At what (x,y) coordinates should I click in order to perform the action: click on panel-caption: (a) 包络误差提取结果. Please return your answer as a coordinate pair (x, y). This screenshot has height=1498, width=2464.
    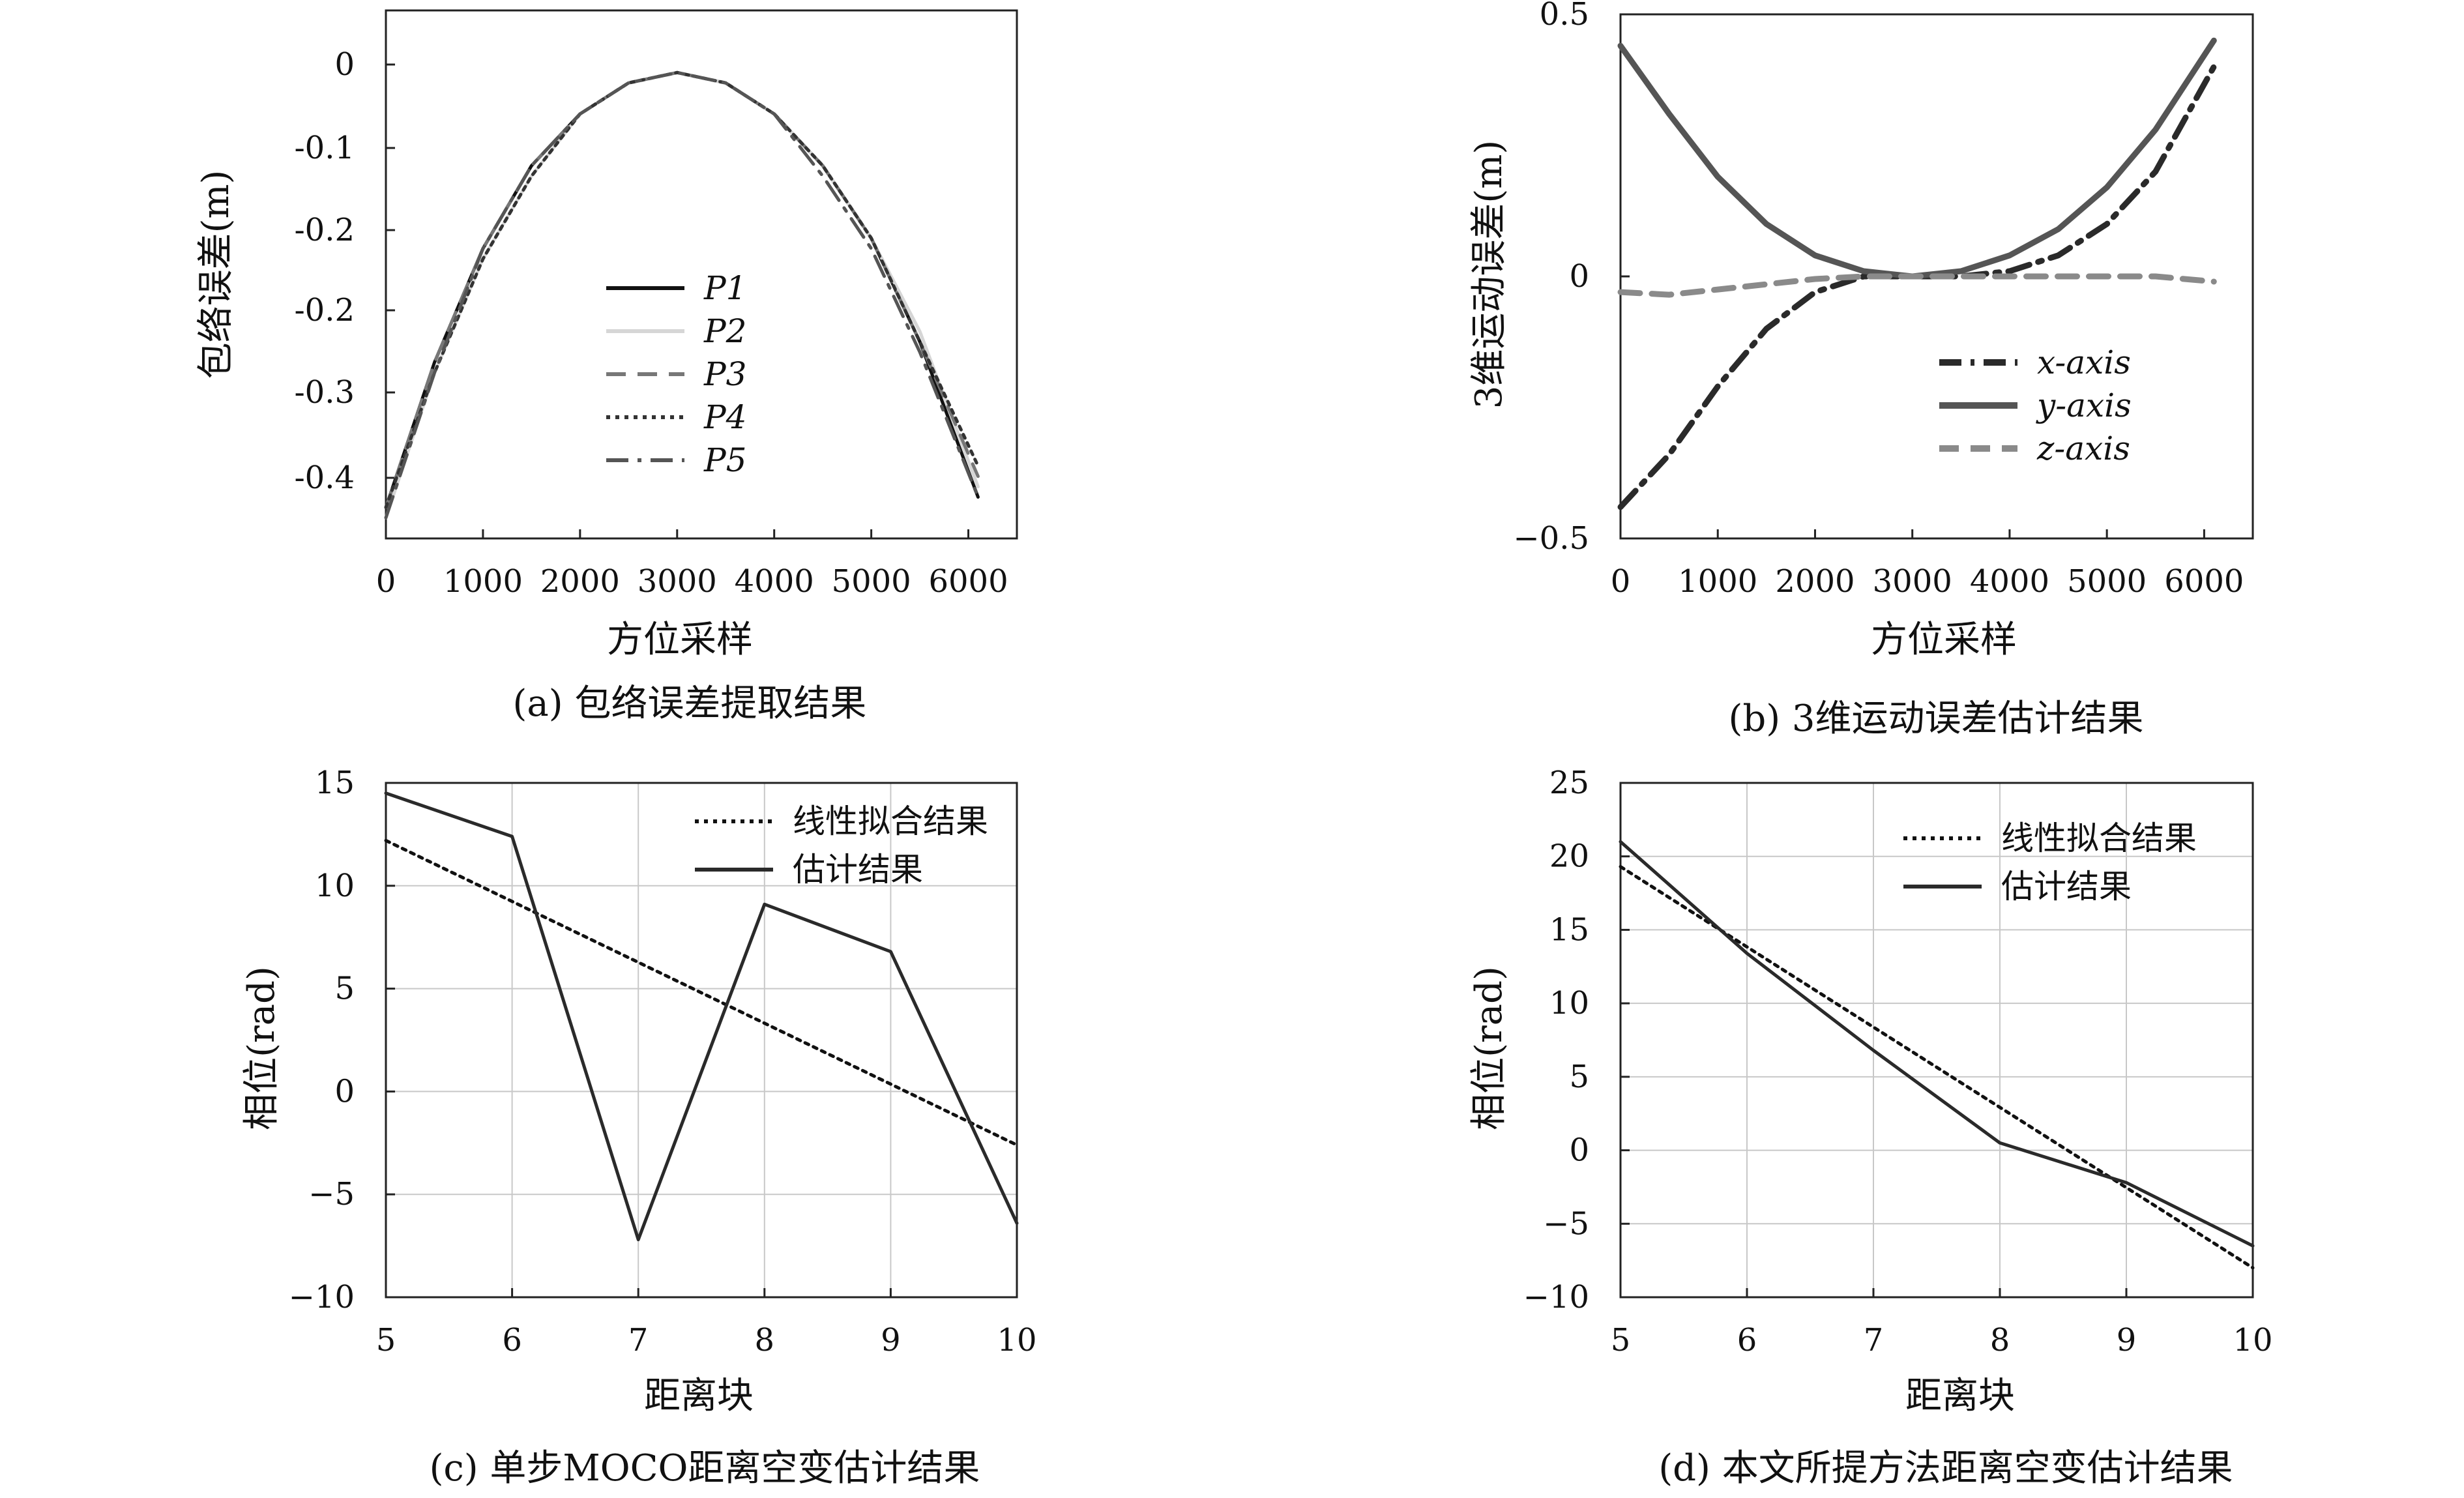
    Looking at the image, I should click on (690, 704).